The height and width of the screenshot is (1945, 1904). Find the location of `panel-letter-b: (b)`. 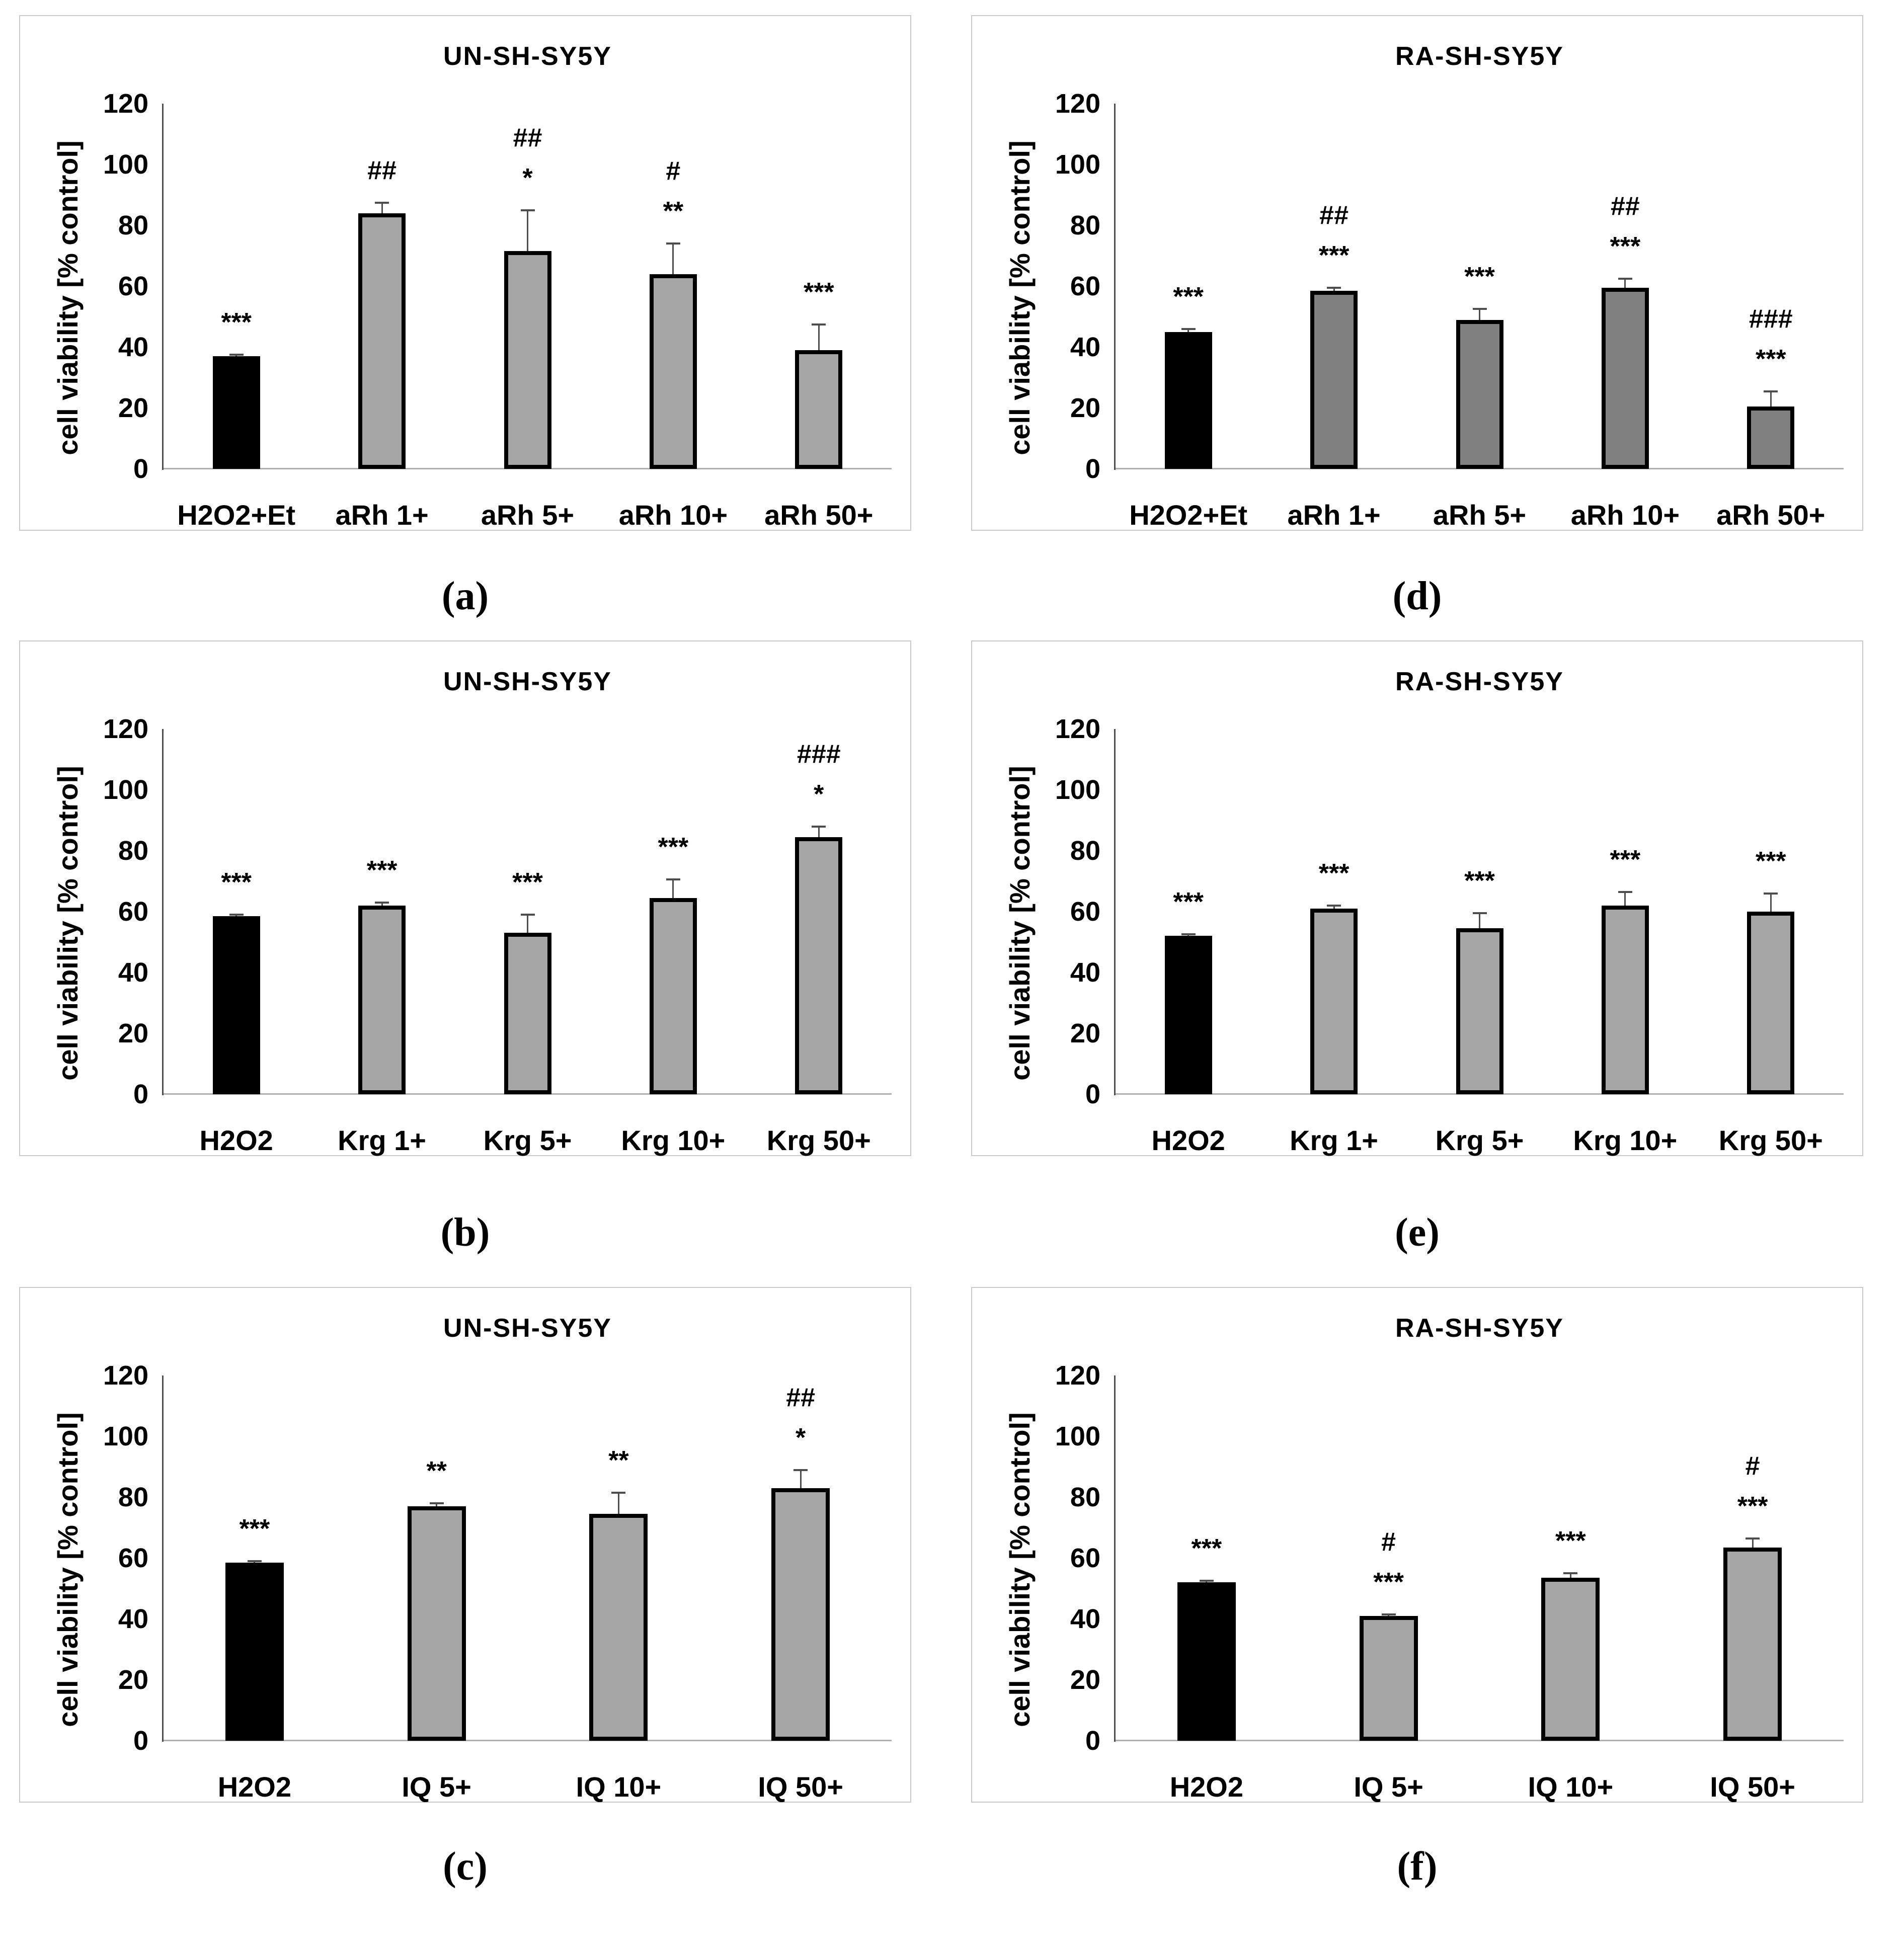

panel-letter-b: (b) is located at coordinates (465, 1232).